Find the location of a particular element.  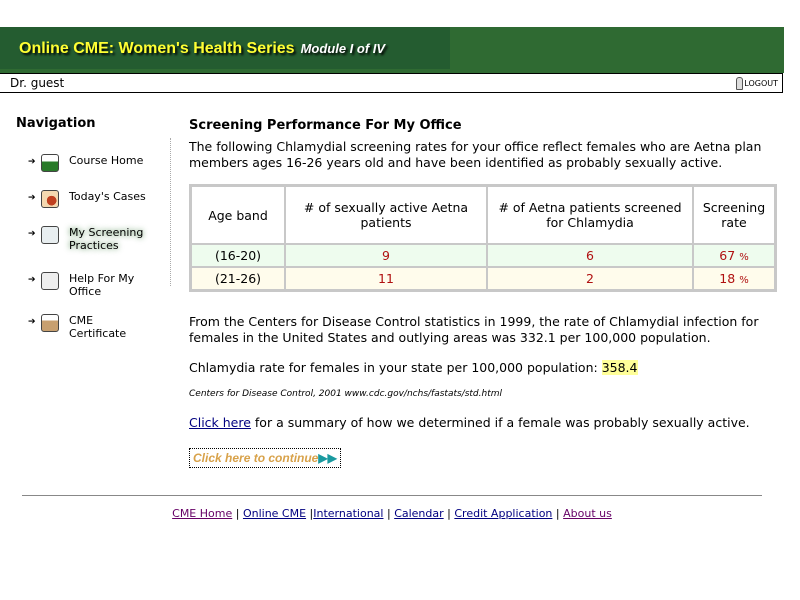

footer-divider is located at coordinates (392, 495).